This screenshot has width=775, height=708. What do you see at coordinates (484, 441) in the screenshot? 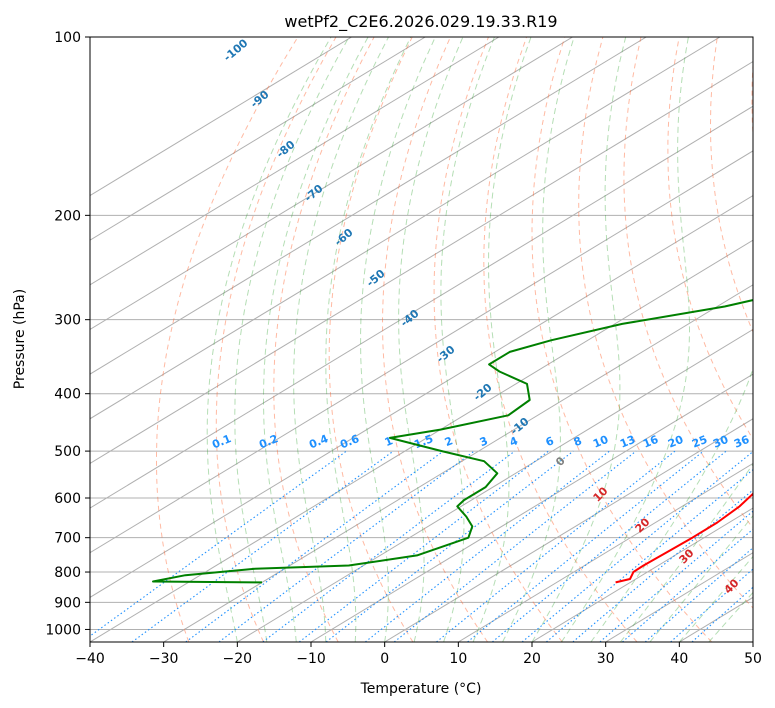
I see `mixing-ratio-label: 3` at bounding box center [484, 441].